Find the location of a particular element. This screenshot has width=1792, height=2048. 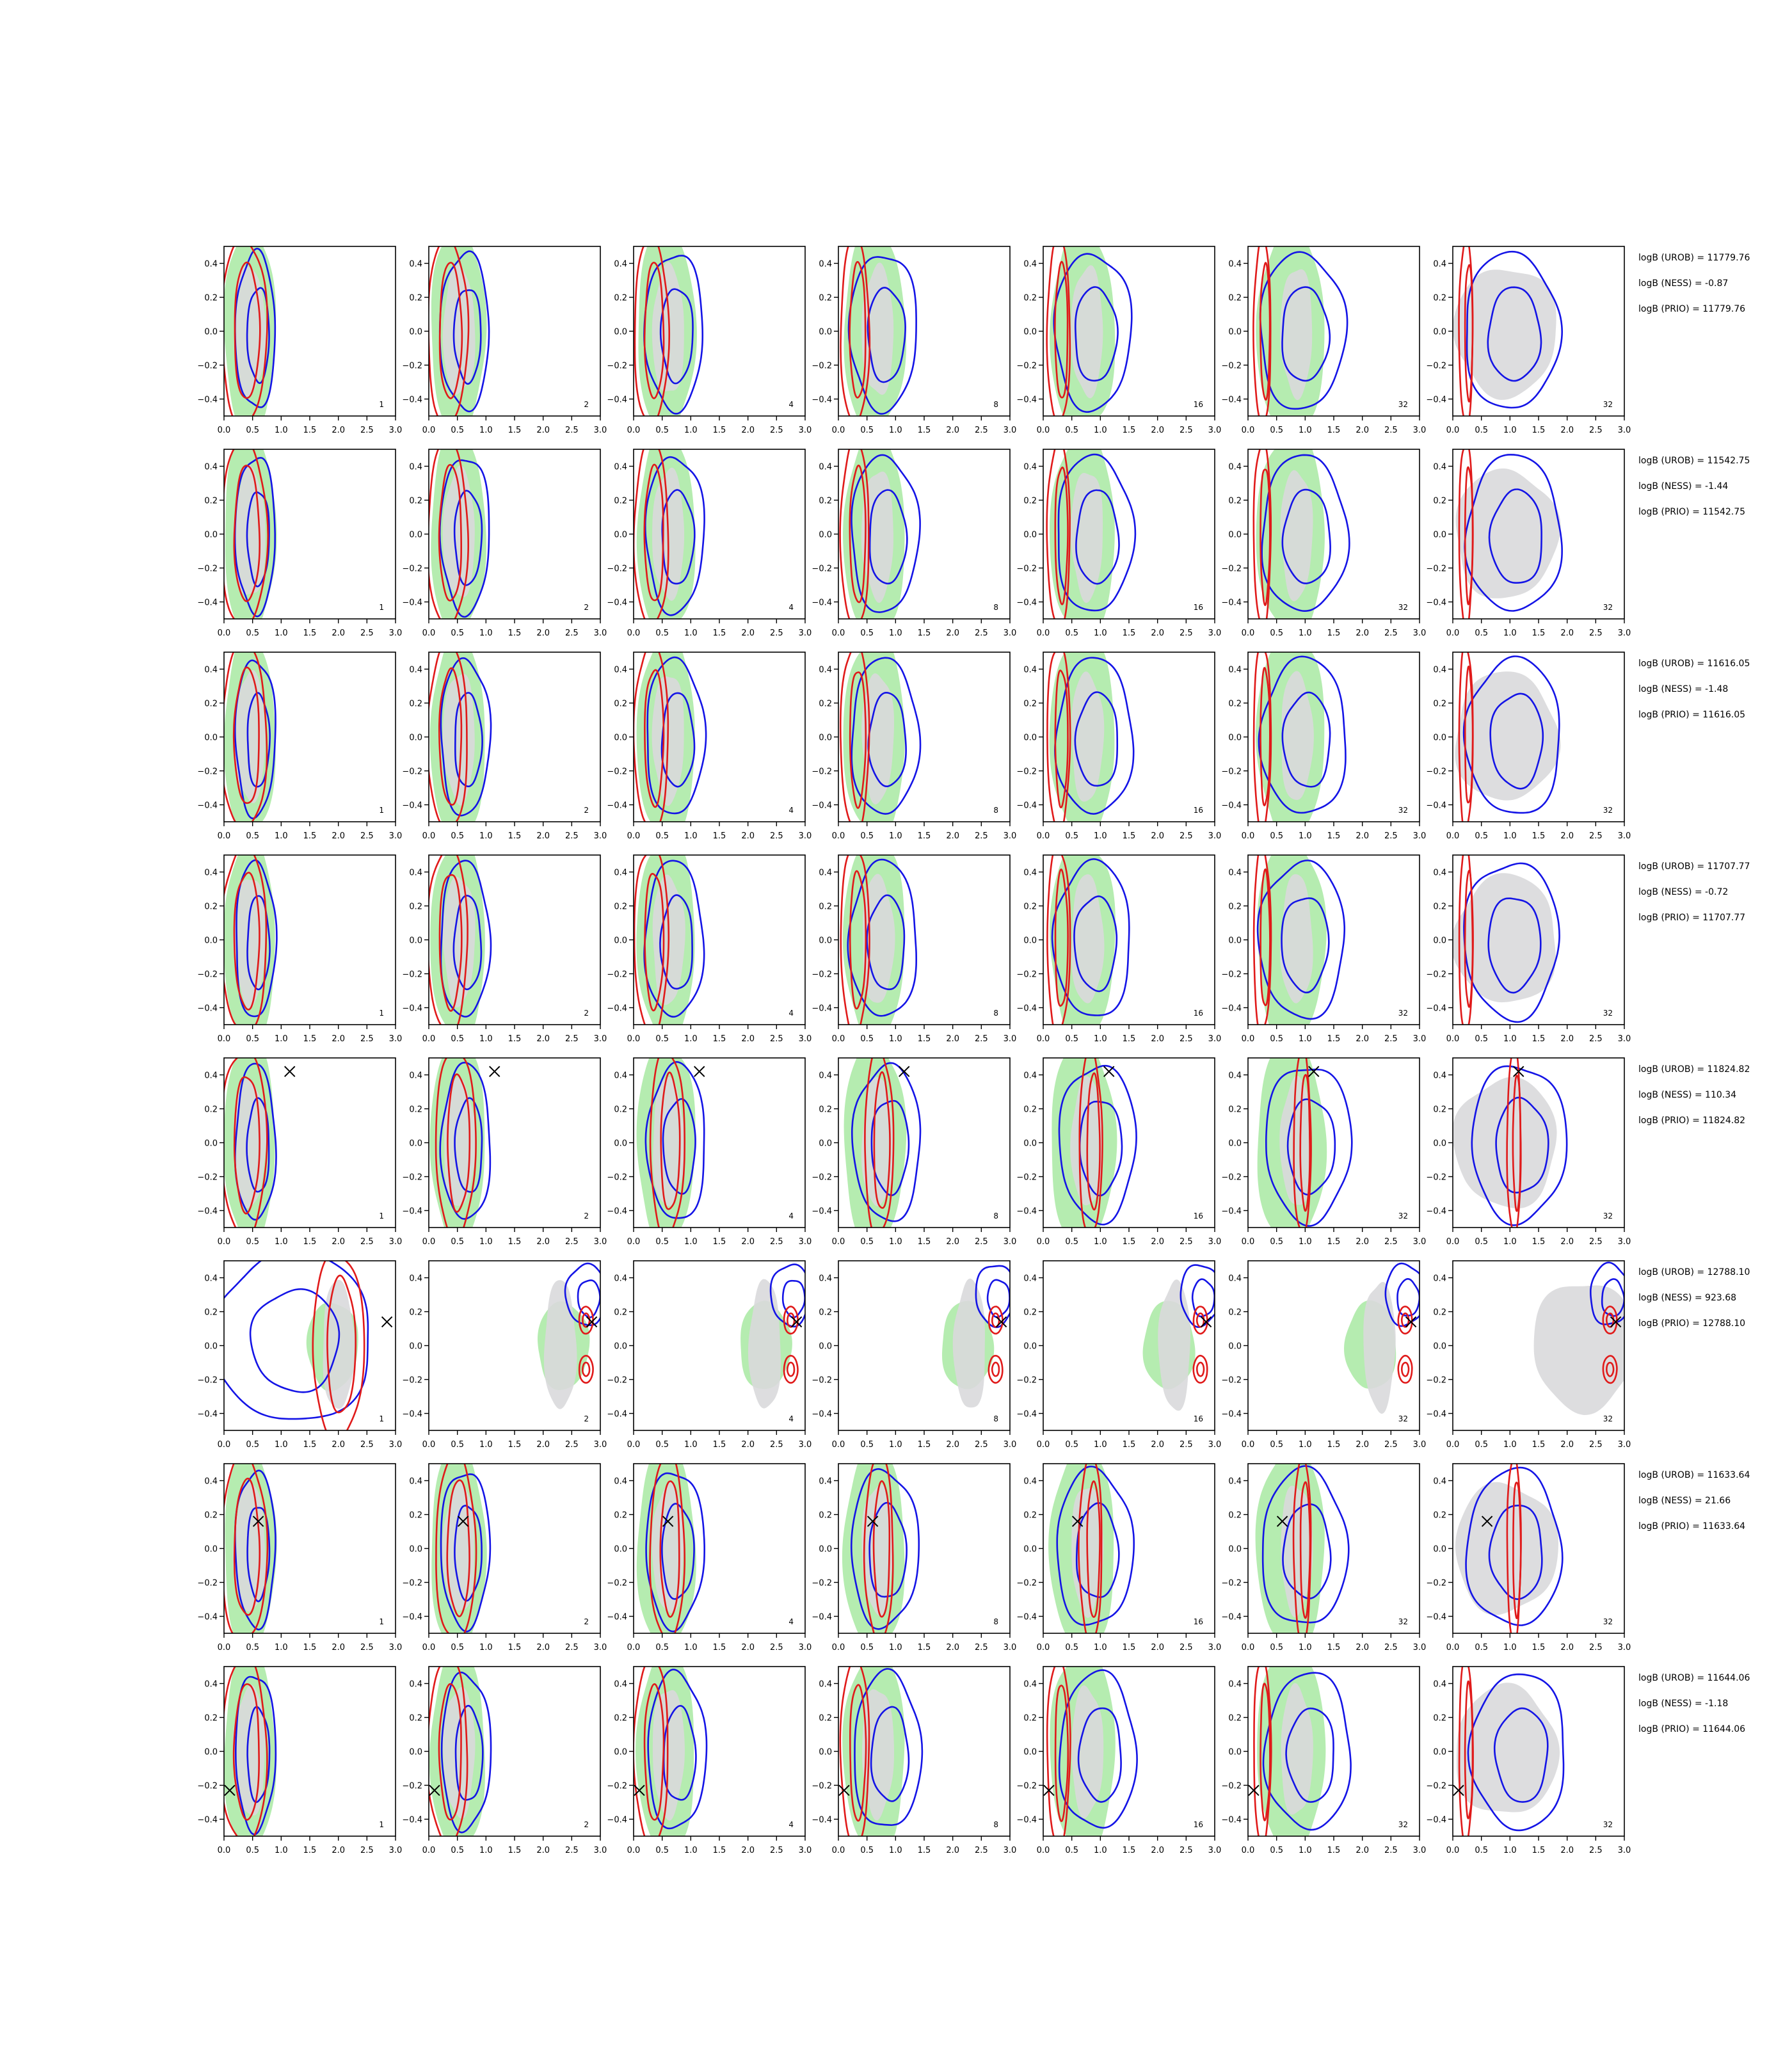

panel-r3-c2: 0.0 0.5 1.0 1.5 2.0 2.5 3.0 0.4 0.2 0.0 −0.2 −0.4 2 is located at coordinates (504, 746).